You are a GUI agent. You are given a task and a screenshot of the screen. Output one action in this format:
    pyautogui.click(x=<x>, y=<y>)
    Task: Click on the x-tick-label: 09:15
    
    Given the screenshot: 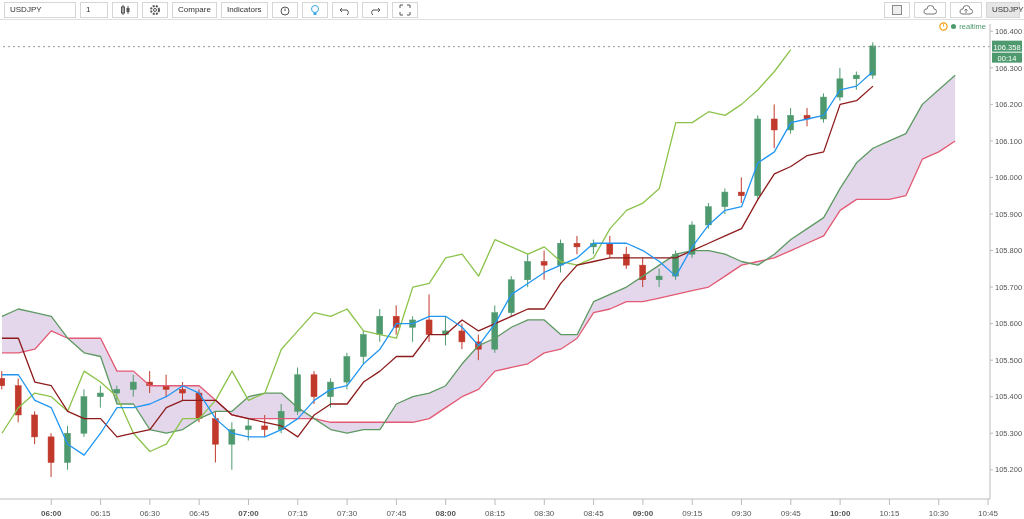 What is the action you would take?
    pyautogui.click(x=692, y=513)
    